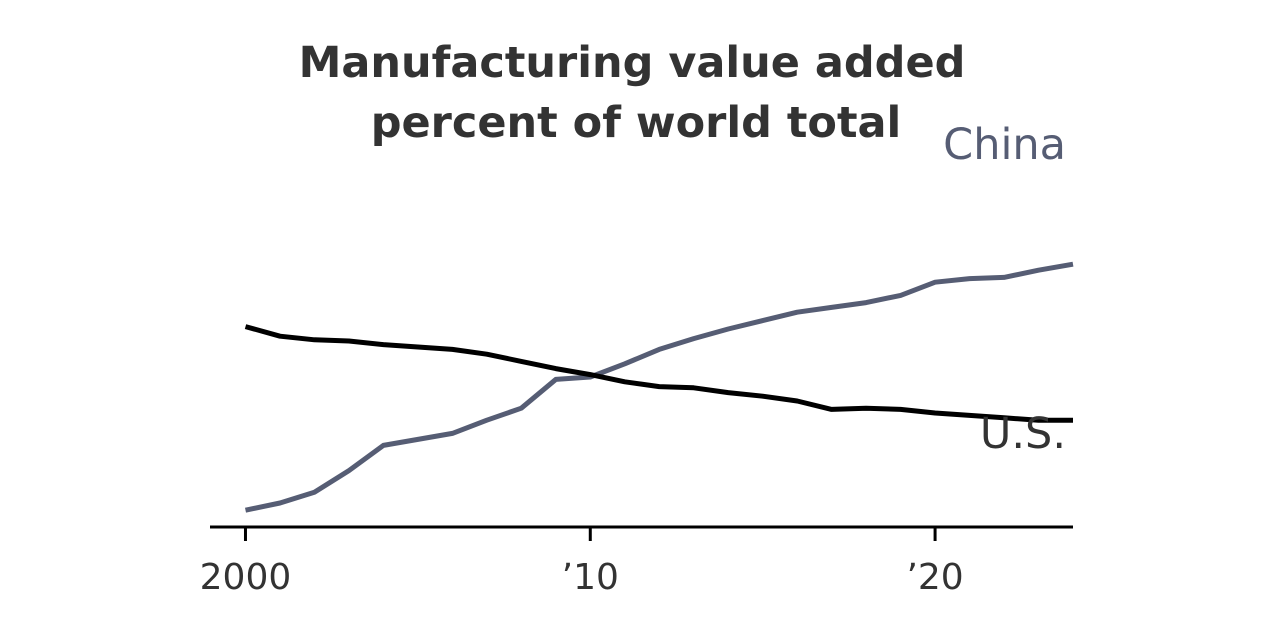  Describe the element at coordinates (590, 577) in the screenshot. I see `x-tick-label-2010: ’10` at that location.